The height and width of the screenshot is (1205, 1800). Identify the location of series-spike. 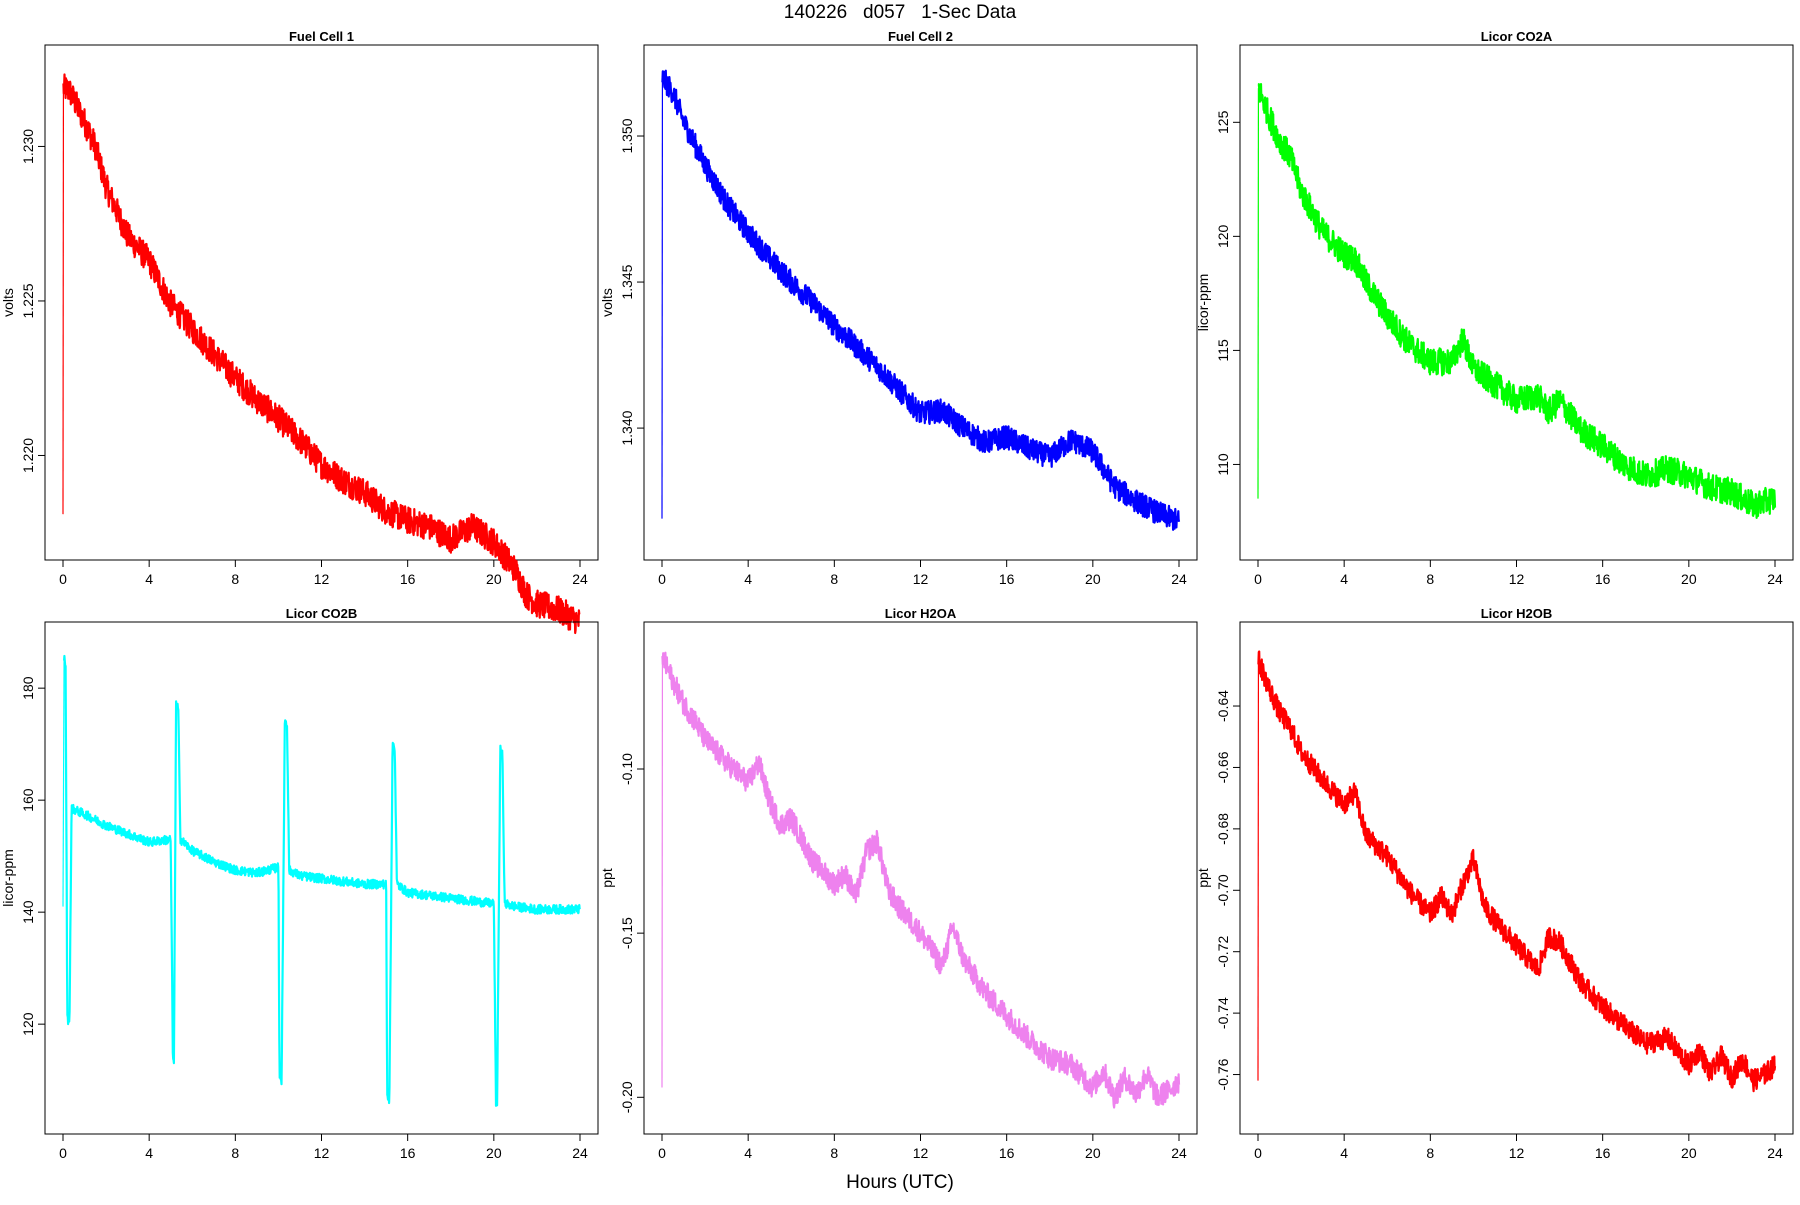
(63, 781).